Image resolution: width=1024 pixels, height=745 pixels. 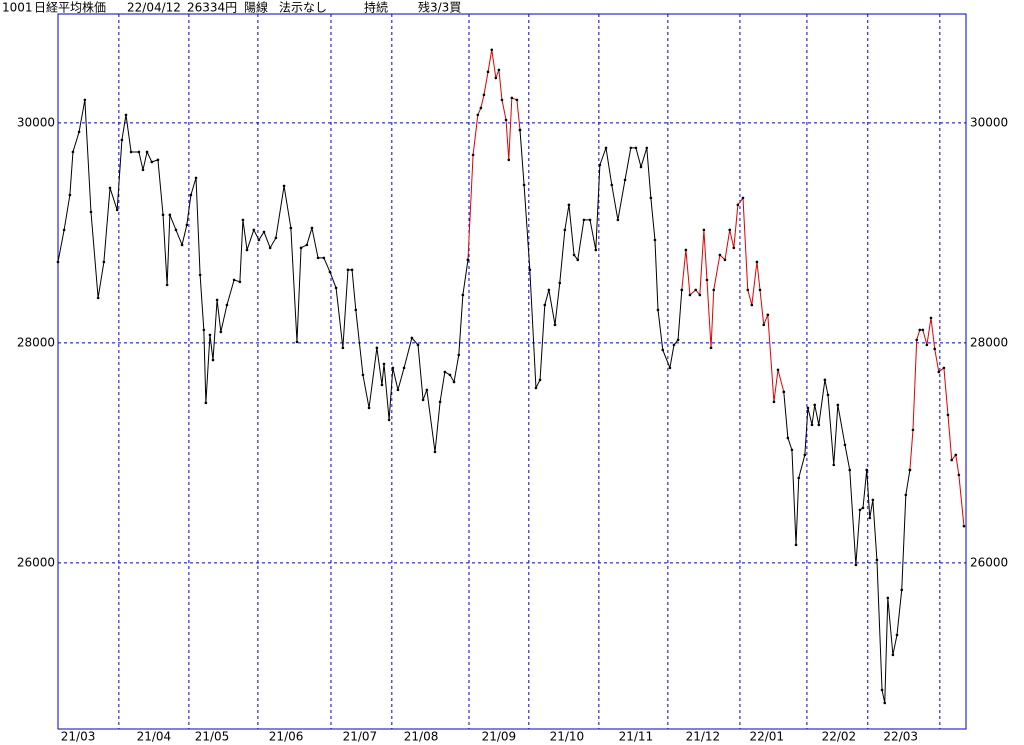 What do you see at coordinates (36, 342) in the screenshot?
I see `y-tick-label: 28000` at bounding box center [36, 342].